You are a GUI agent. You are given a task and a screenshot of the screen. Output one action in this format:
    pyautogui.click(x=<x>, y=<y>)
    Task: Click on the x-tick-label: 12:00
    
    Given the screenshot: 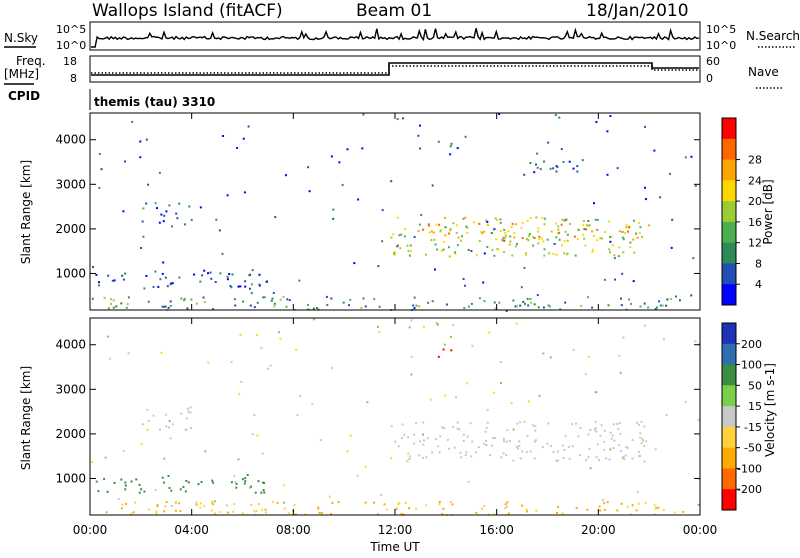 What is the action you would take?
    pyautogui.click(x=395, y=530)
    